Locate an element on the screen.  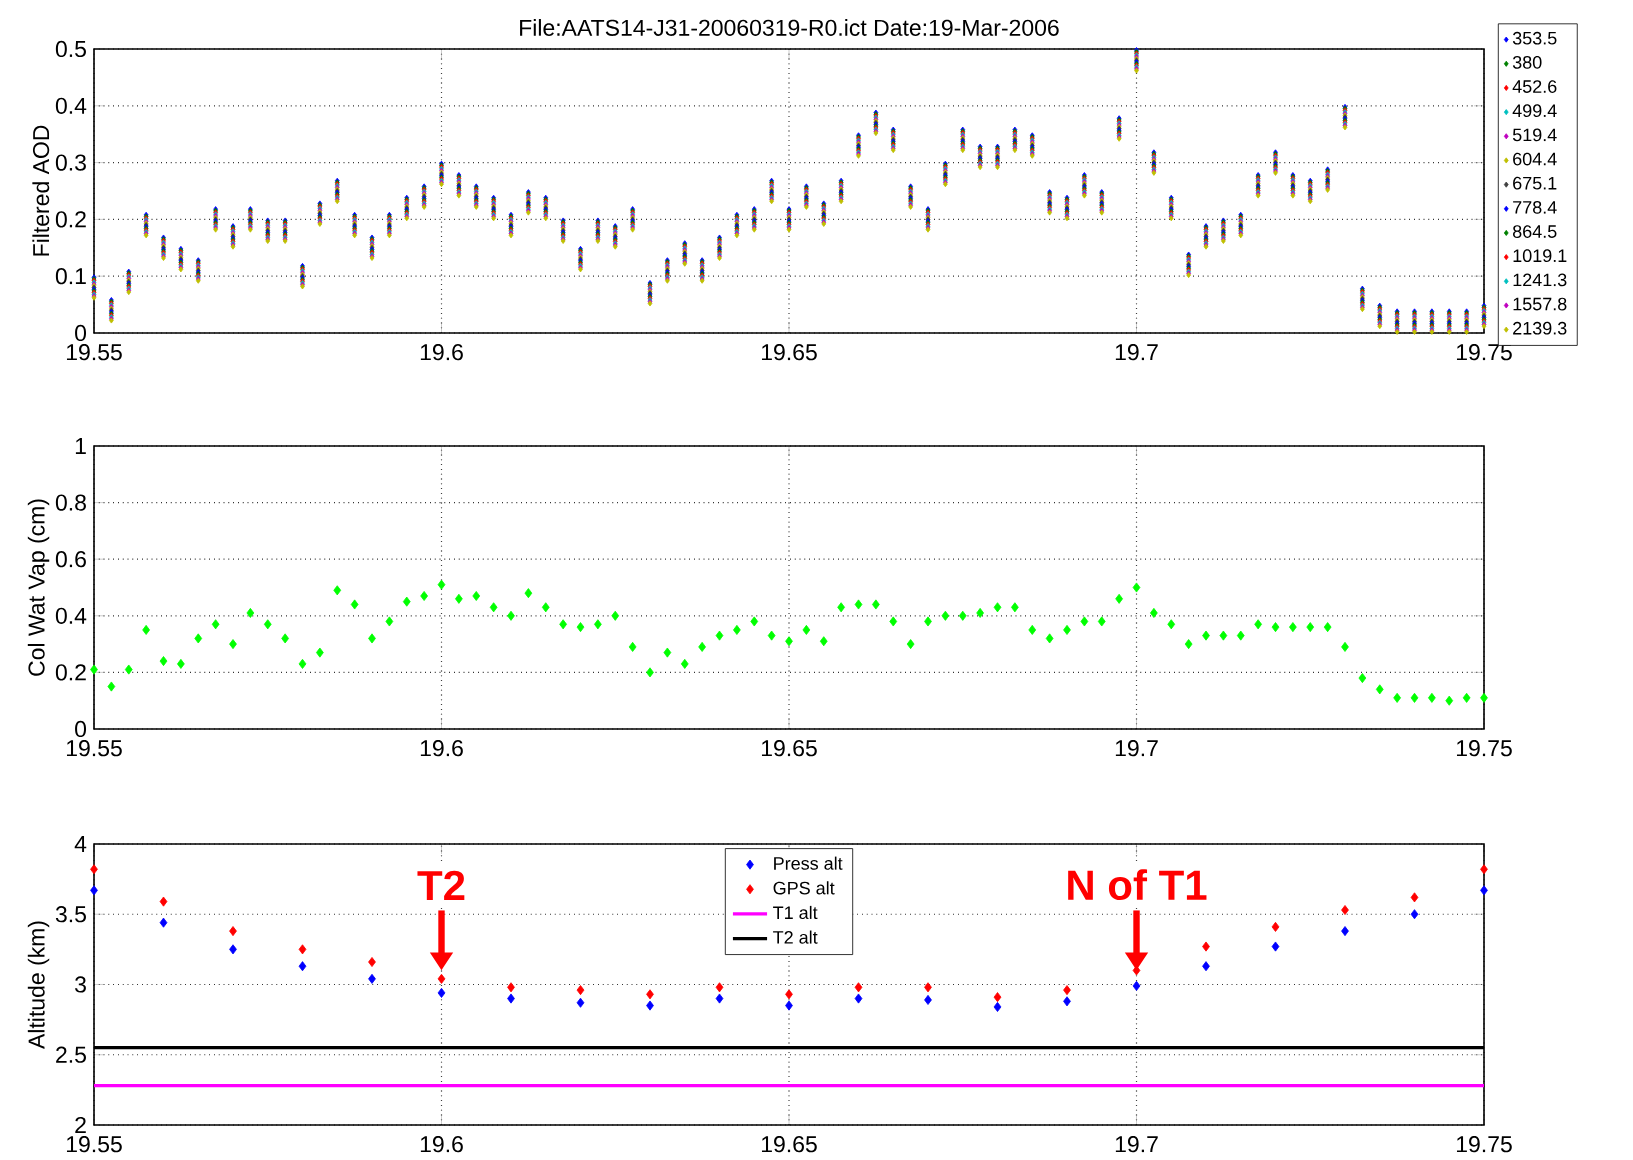
y-tick-label: 2.5 is located at coordinates (71, 1054).